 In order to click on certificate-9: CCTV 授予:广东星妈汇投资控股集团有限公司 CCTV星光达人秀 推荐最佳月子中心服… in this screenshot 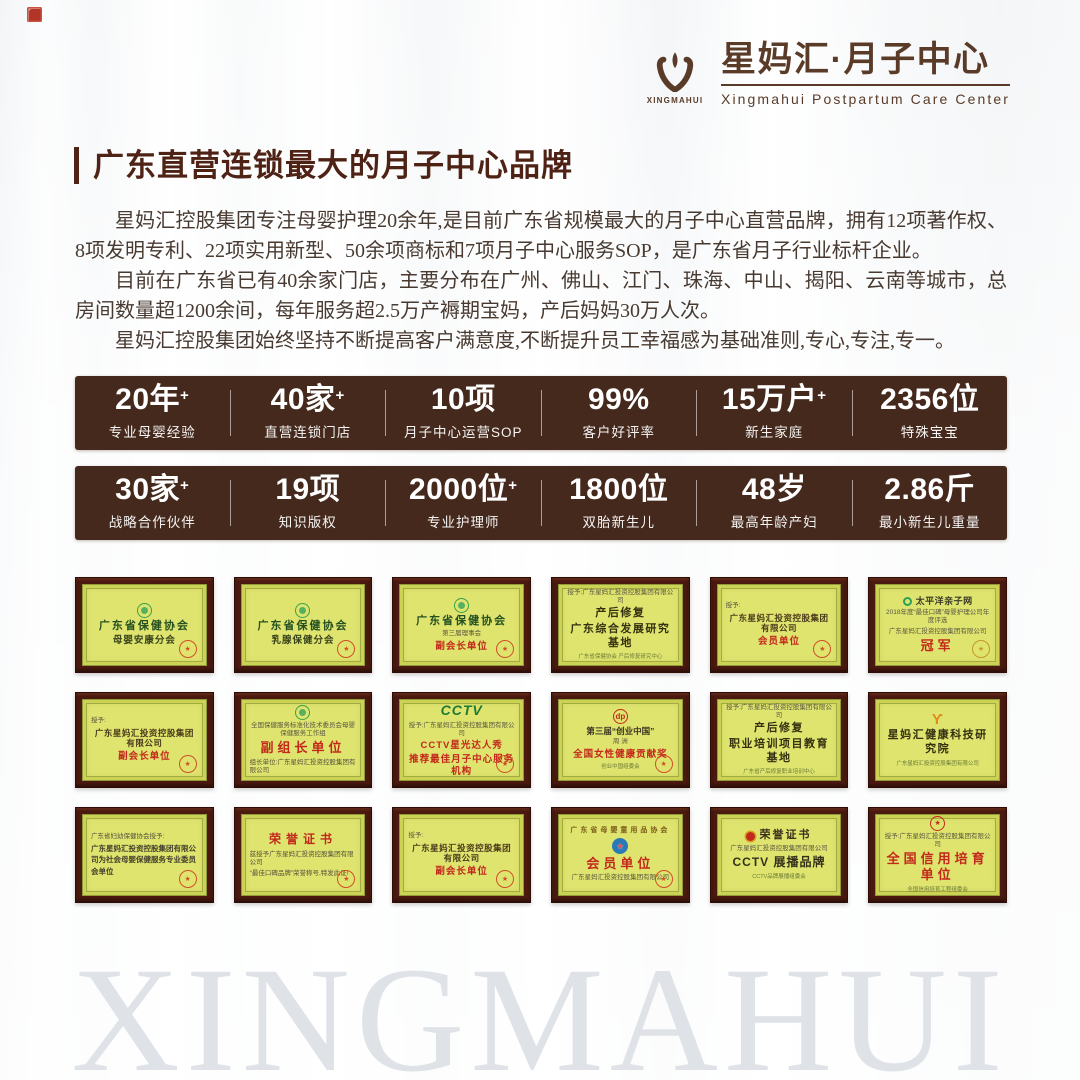, I will do `click(461, 740)`.